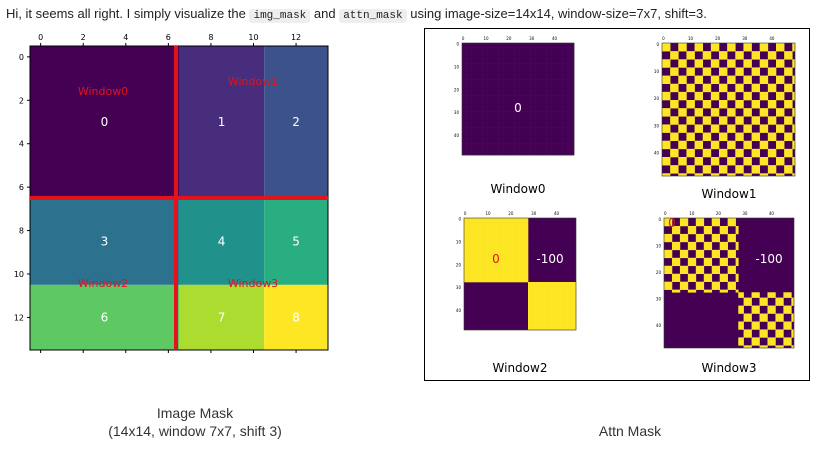 This screenshot has height=450, width=819. Describe the element at coordinates (520, 368) in the screenshot. I see `attn-panel-title-2: Window2` at that location.